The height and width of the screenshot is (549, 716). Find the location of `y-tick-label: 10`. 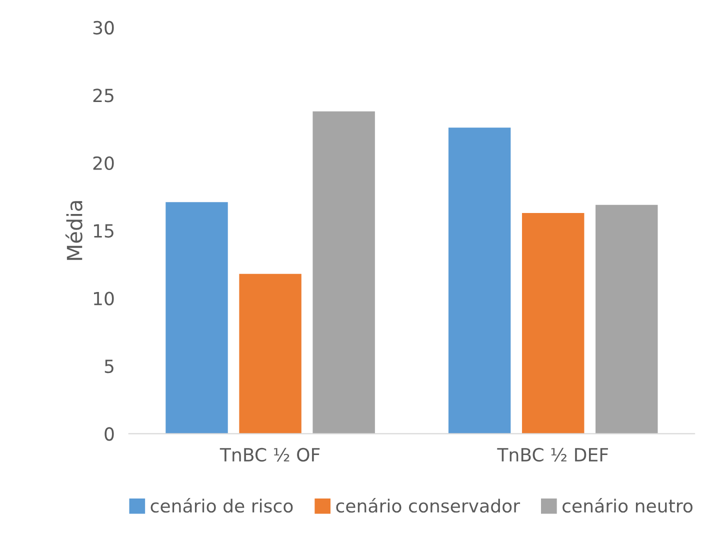

y-tick-label: 10 is located at coordinates (104, 299).